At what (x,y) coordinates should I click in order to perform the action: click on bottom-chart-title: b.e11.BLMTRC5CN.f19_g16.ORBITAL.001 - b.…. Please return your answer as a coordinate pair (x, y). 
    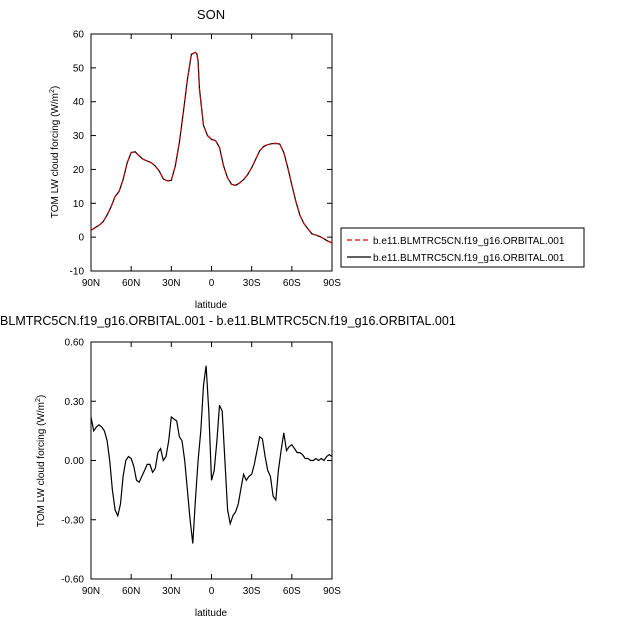
    Looking at the image, I should click on (228, 321).